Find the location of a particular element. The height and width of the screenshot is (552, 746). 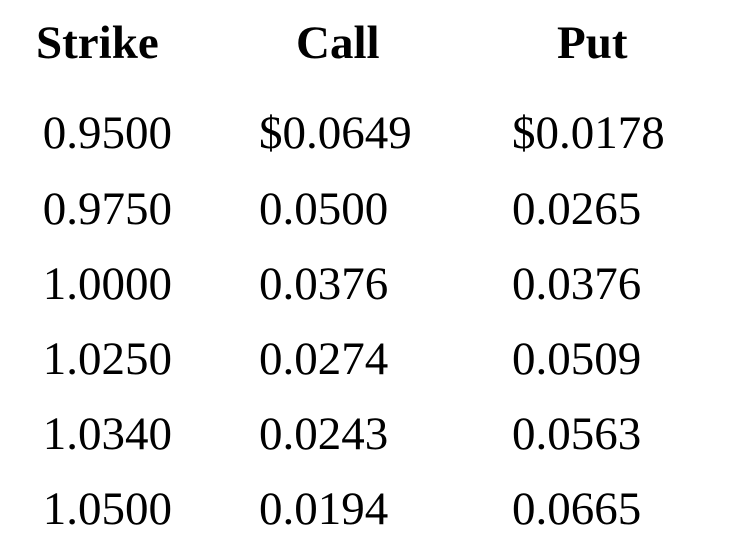

call-cell: $0.0649 is located at coordinates (335, 133).